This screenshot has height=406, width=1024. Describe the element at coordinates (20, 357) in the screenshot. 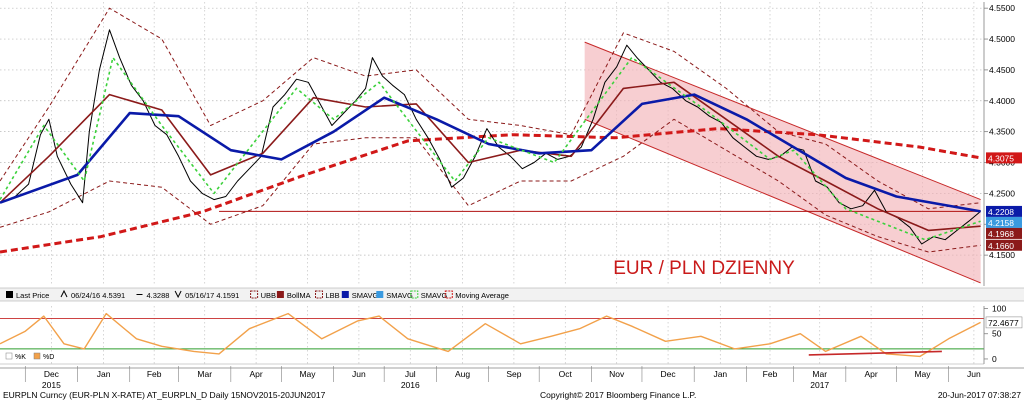

I see `osc-legend-label: %K` at that location.